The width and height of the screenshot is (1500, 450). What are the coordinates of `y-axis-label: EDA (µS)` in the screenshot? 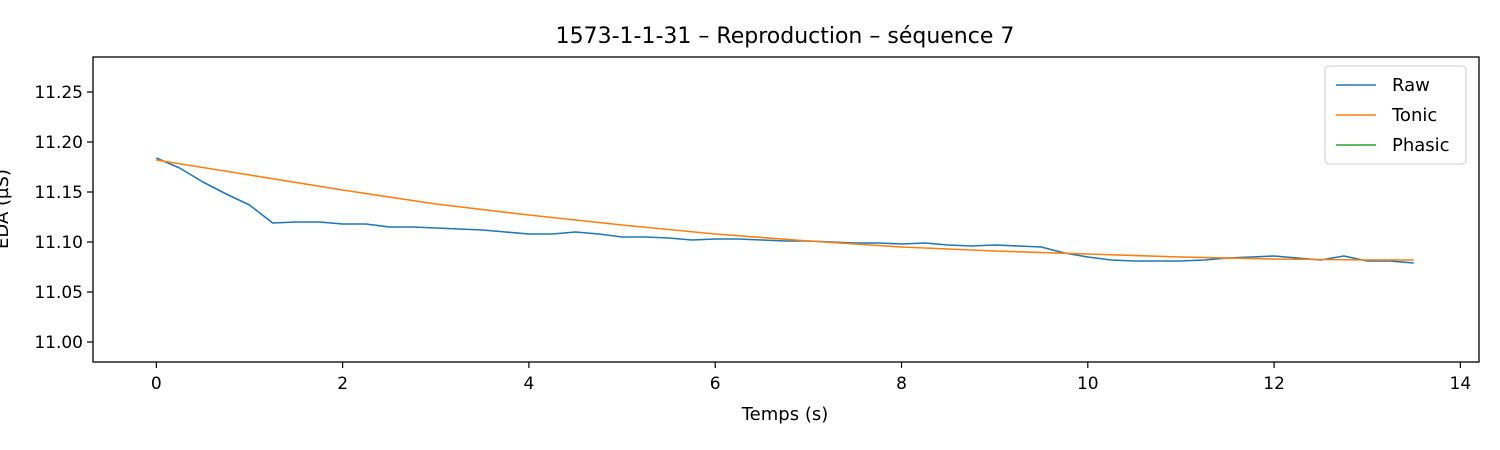 It's located at (6, 209).